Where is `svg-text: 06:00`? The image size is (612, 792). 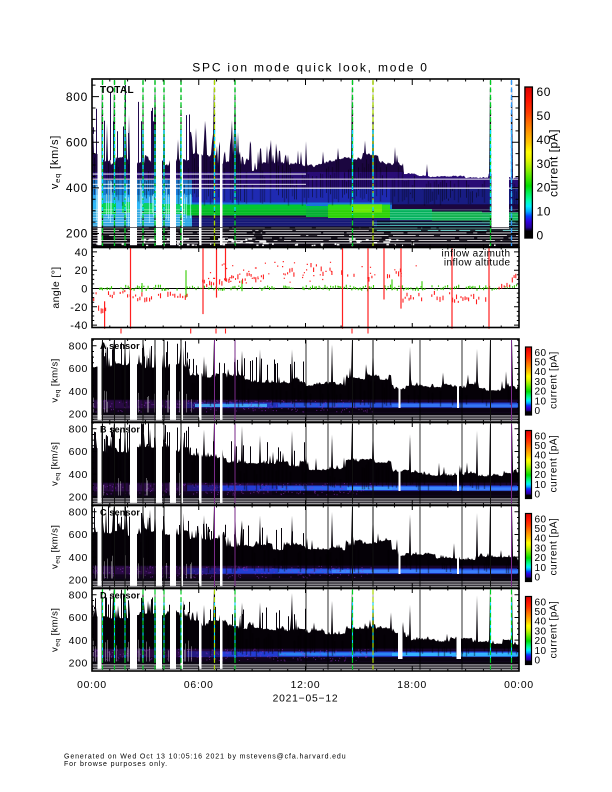
svg-text: 06:00 is located at coordinates (199, 685).